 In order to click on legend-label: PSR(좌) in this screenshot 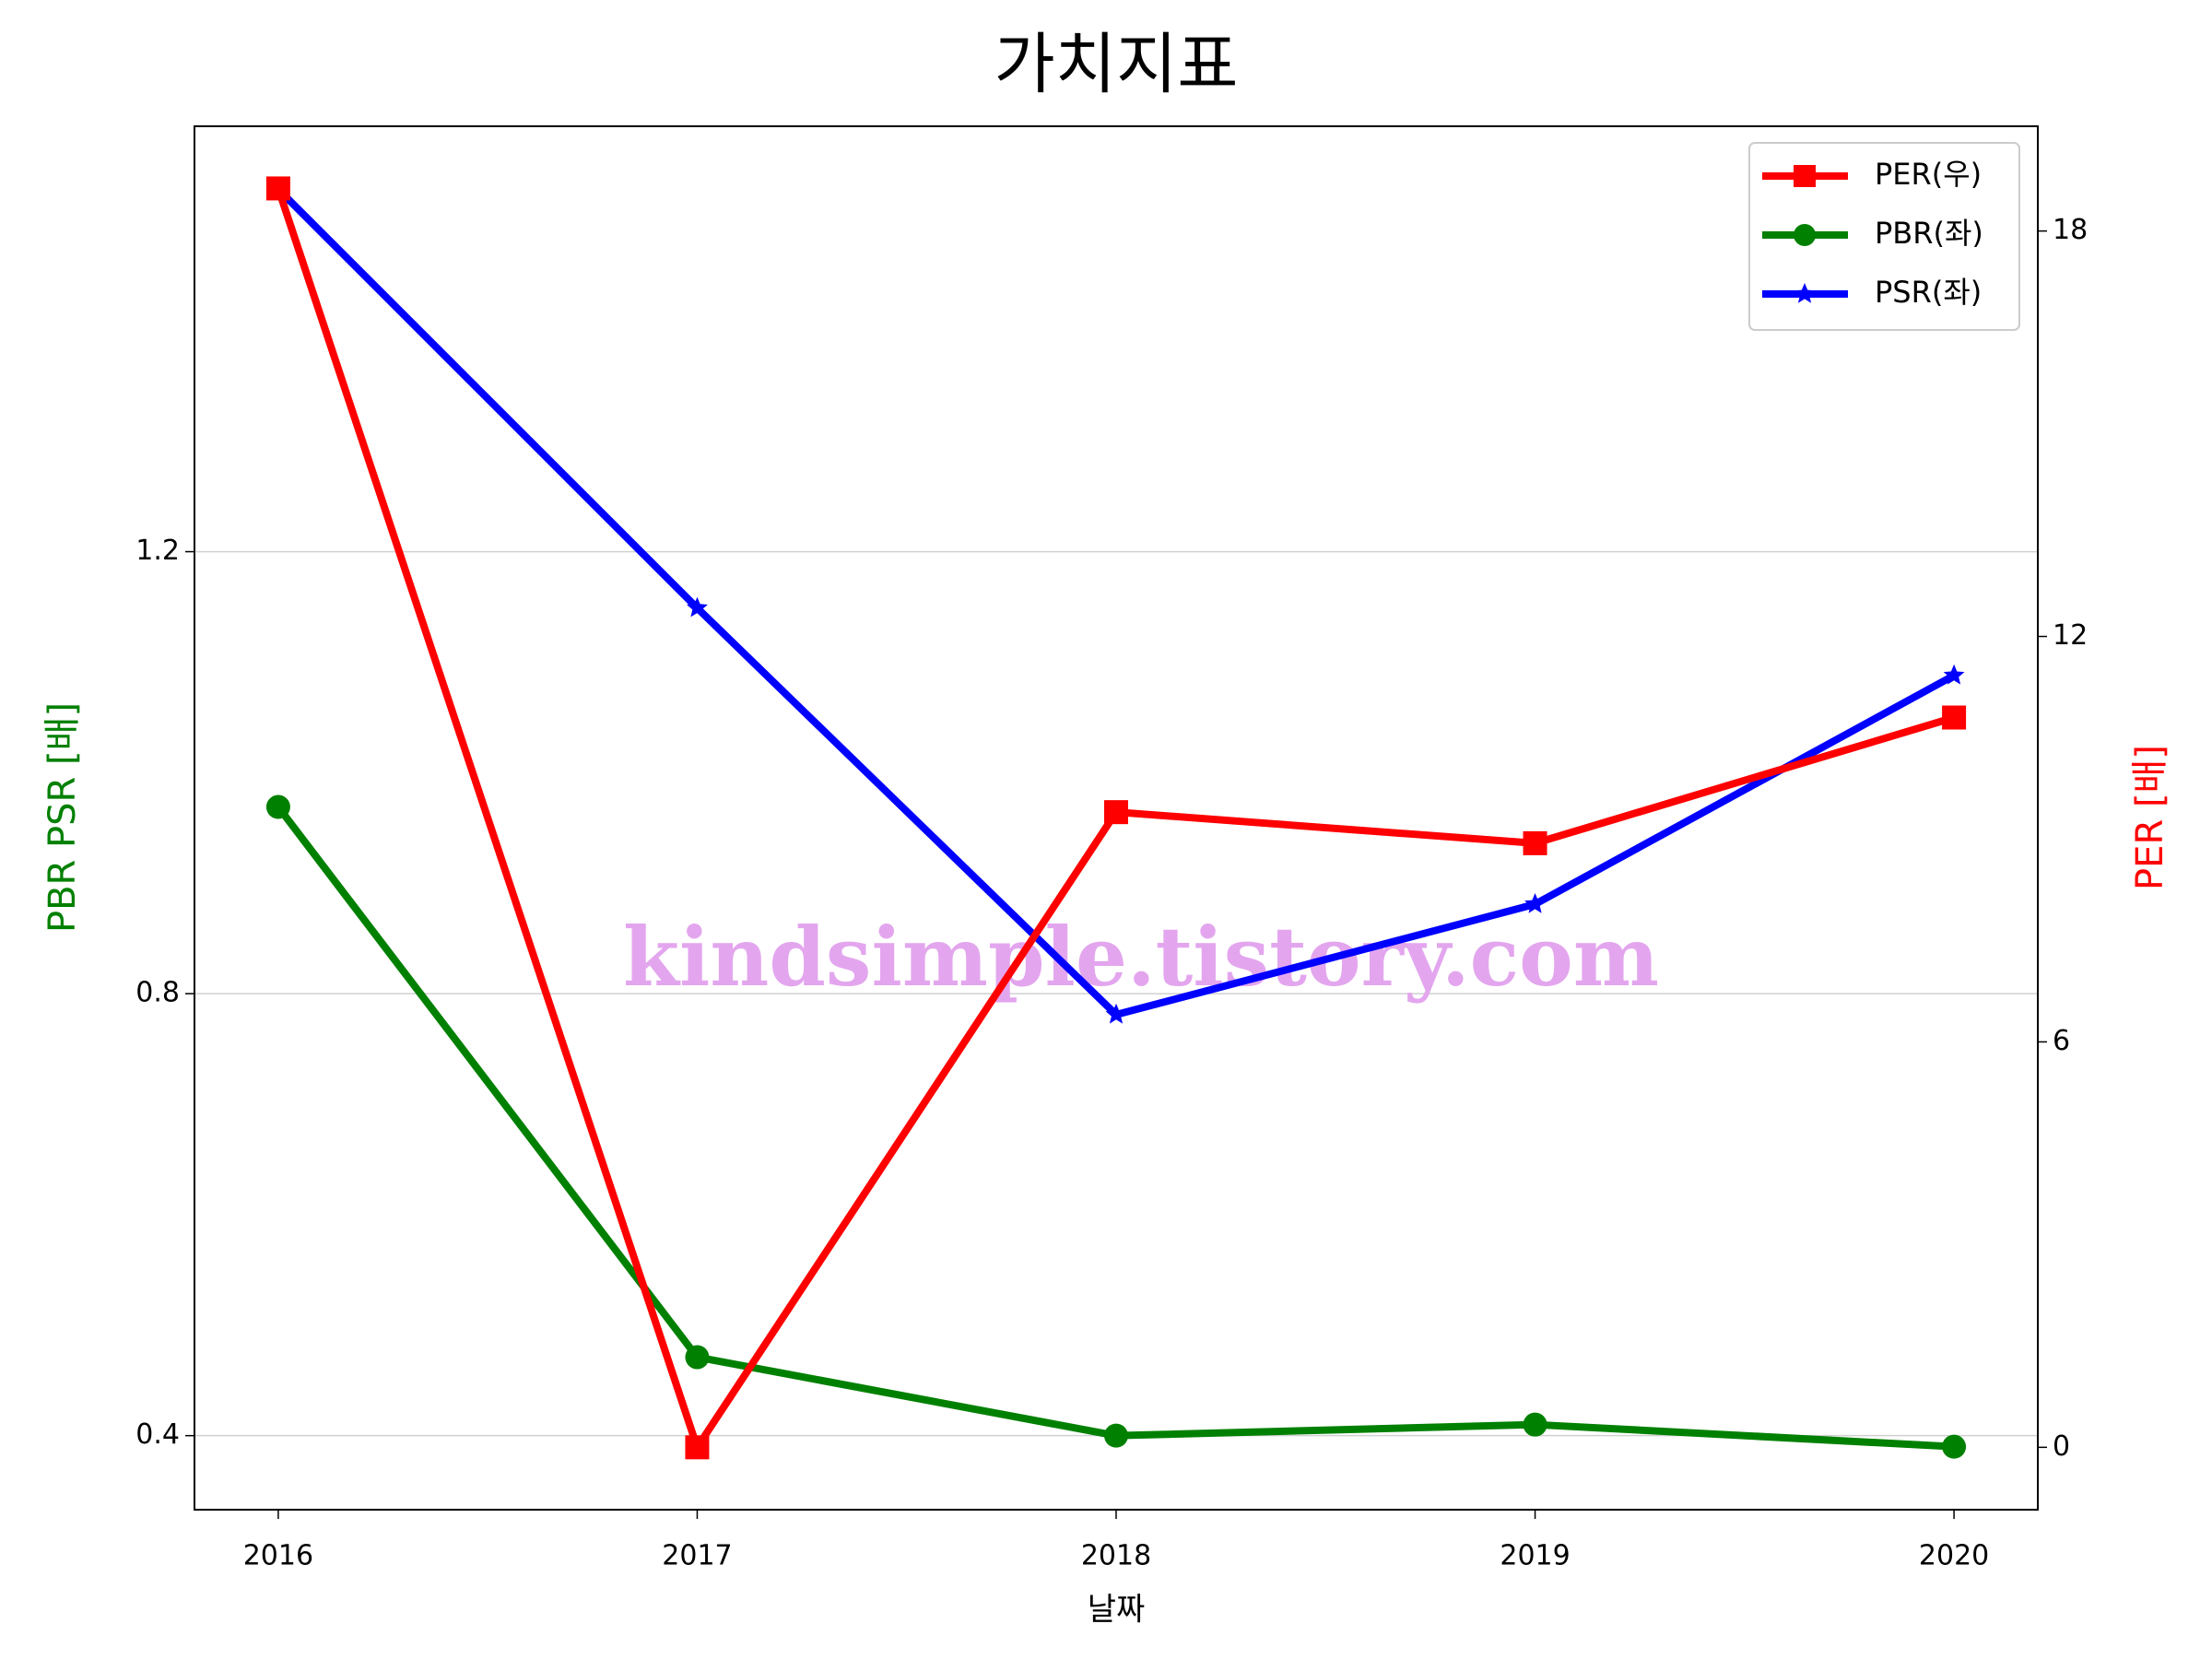, I will do `click(1928, 292)`.